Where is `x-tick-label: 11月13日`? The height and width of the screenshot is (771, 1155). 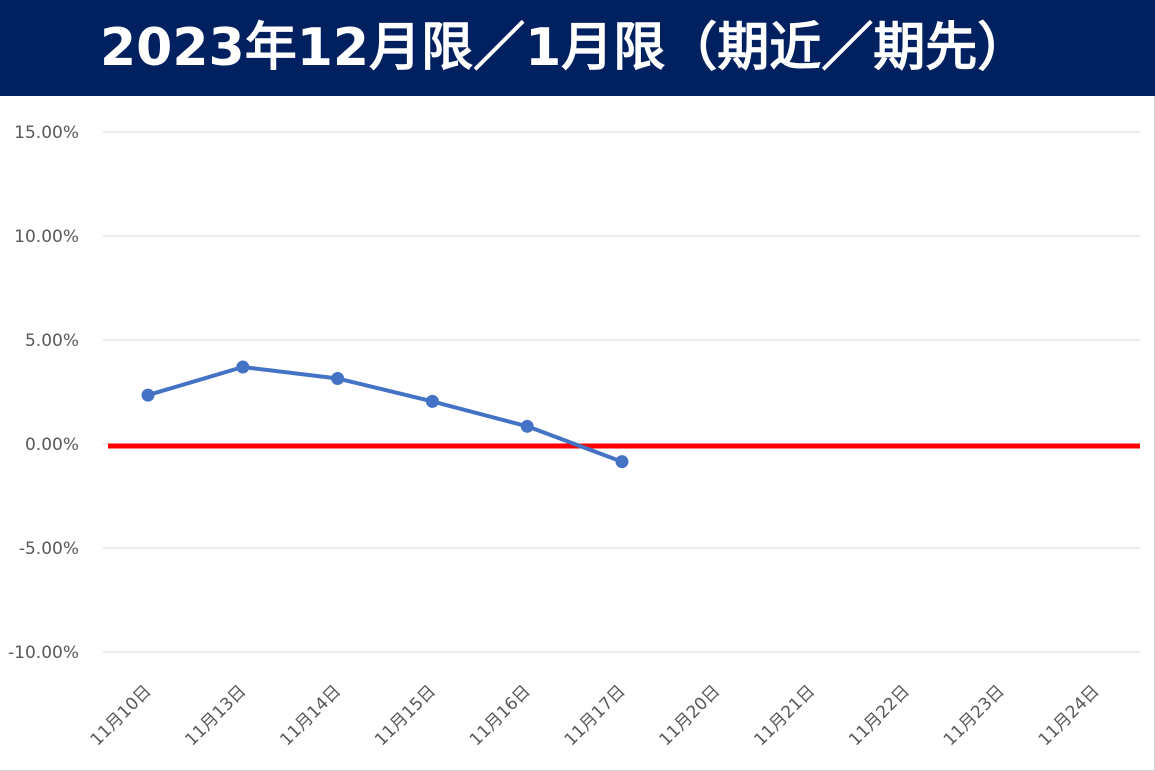
x-tick-label: 11月13日 is located at coordinates (216, 715).